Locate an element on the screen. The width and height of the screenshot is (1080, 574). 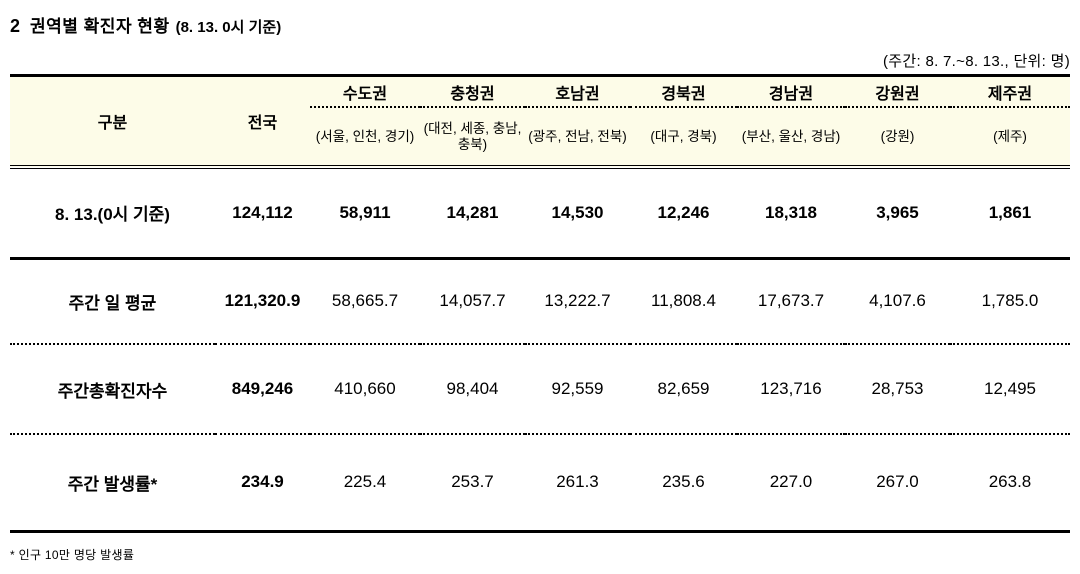
value-cell: 1,785.0 is located at coordinates (1010, 301).